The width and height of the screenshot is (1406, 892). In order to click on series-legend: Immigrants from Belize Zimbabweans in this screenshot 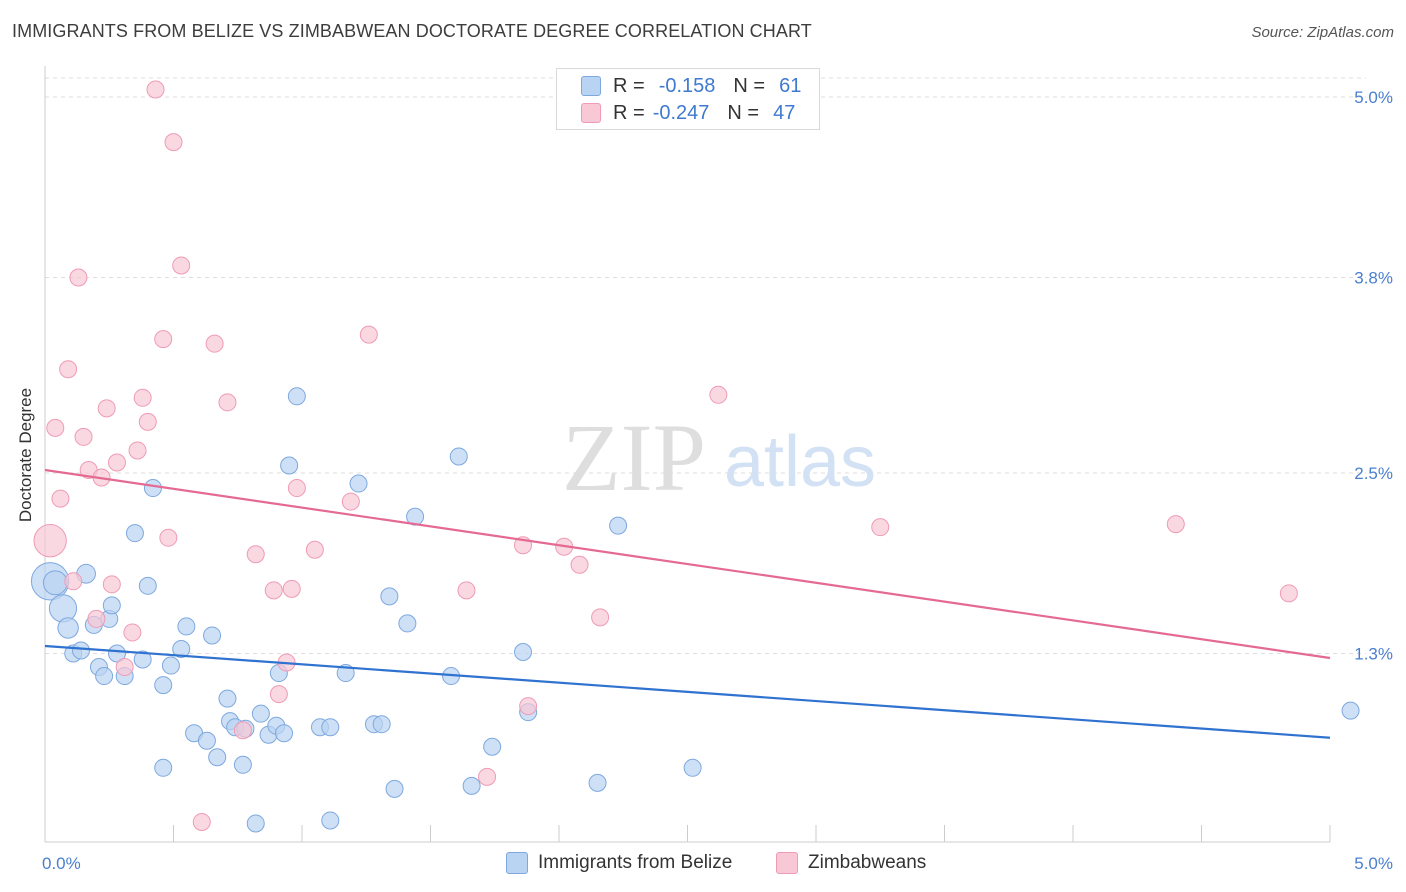, I will do `click(703, 865)`.